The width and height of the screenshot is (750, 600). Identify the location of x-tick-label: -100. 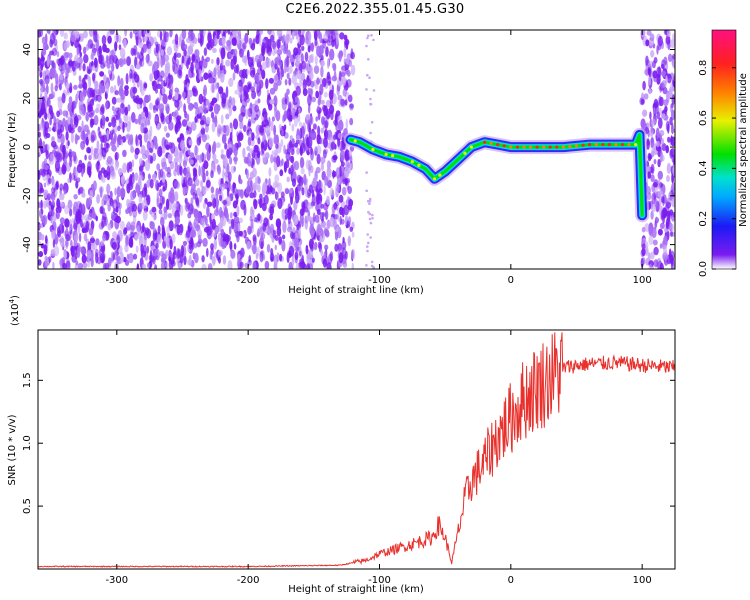
(379, 580).